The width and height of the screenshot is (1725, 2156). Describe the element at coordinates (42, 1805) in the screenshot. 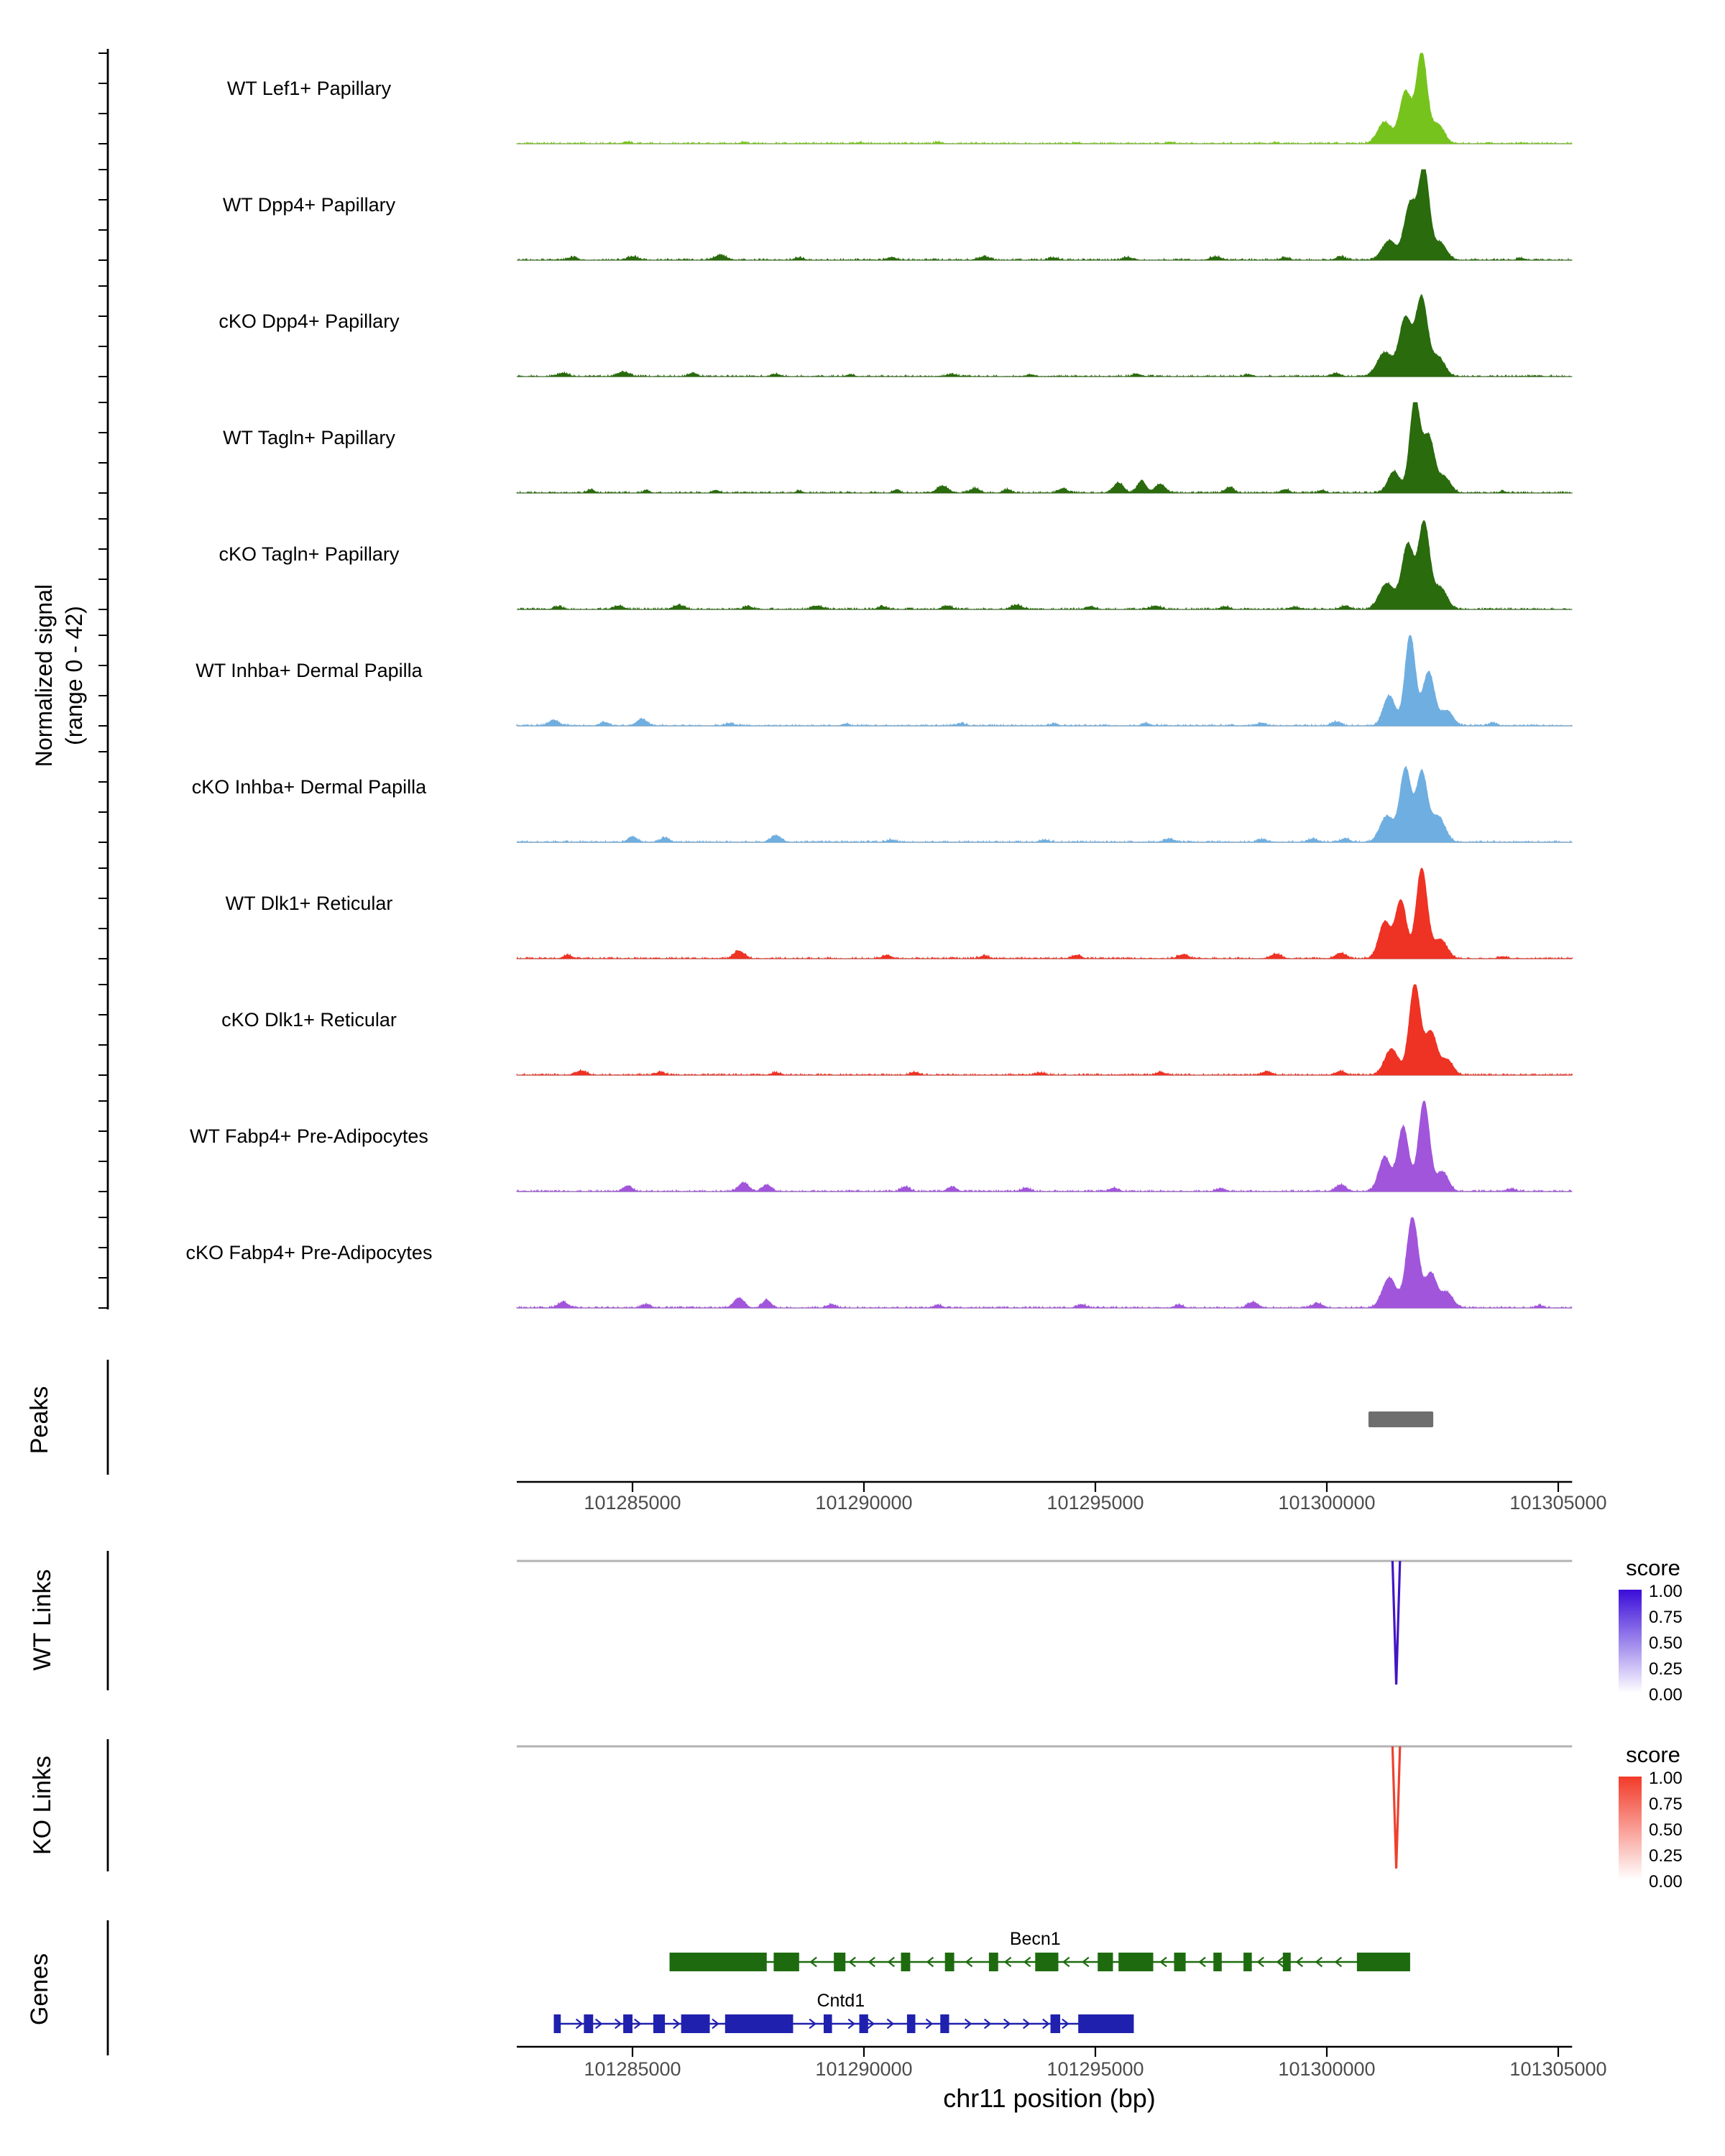

I see `ko-links-section-label: KO Links` at that location.